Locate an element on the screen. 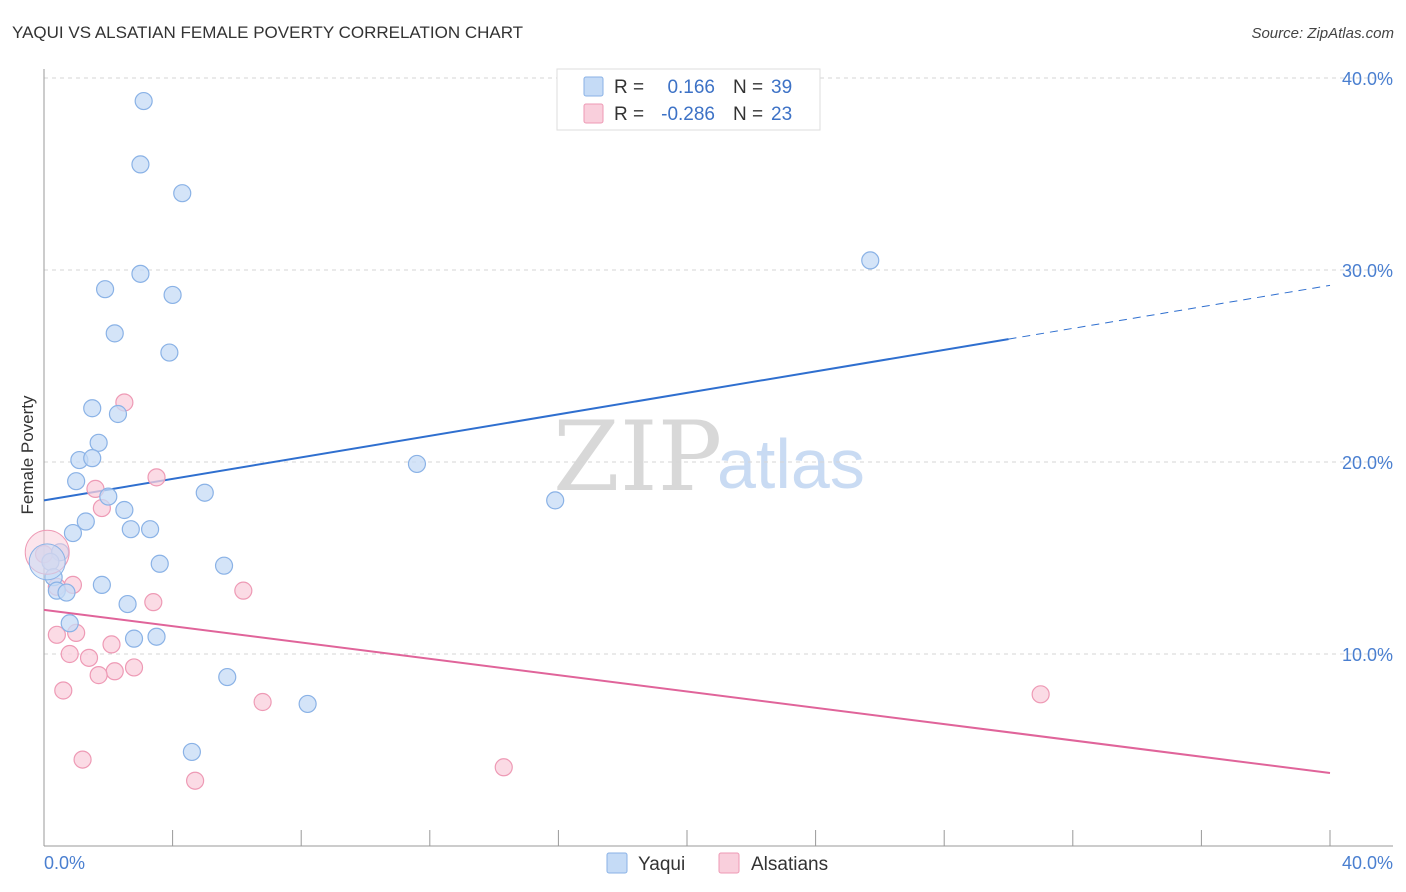 Image resolution: width=1406 pixels, height=892 pixels. trend-line-extension-yaqui is located at coordinates (1169, 312).